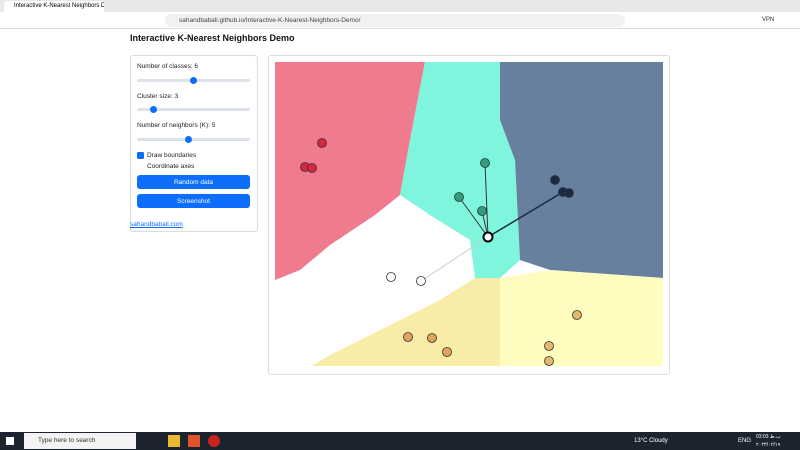 This screenshot has width=800, height=450. What do you see at coordinates (194, 143) in the screenshot?
I see `control-panel` at bounding box center [194, 143].